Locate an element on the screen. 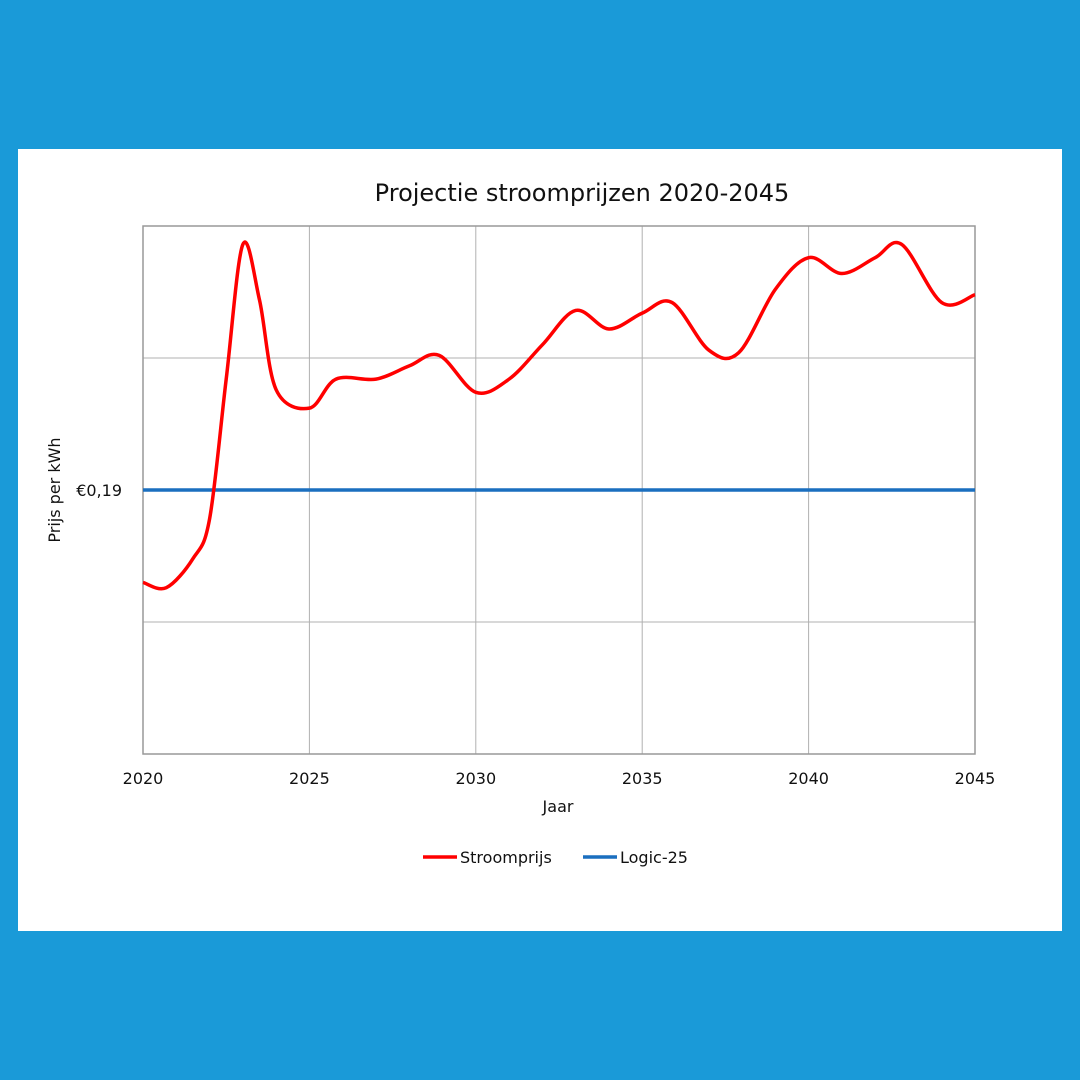 This screenshot has width=1080, height=1080. x-tick-label: 2025 is located at coordinates (309, 778).